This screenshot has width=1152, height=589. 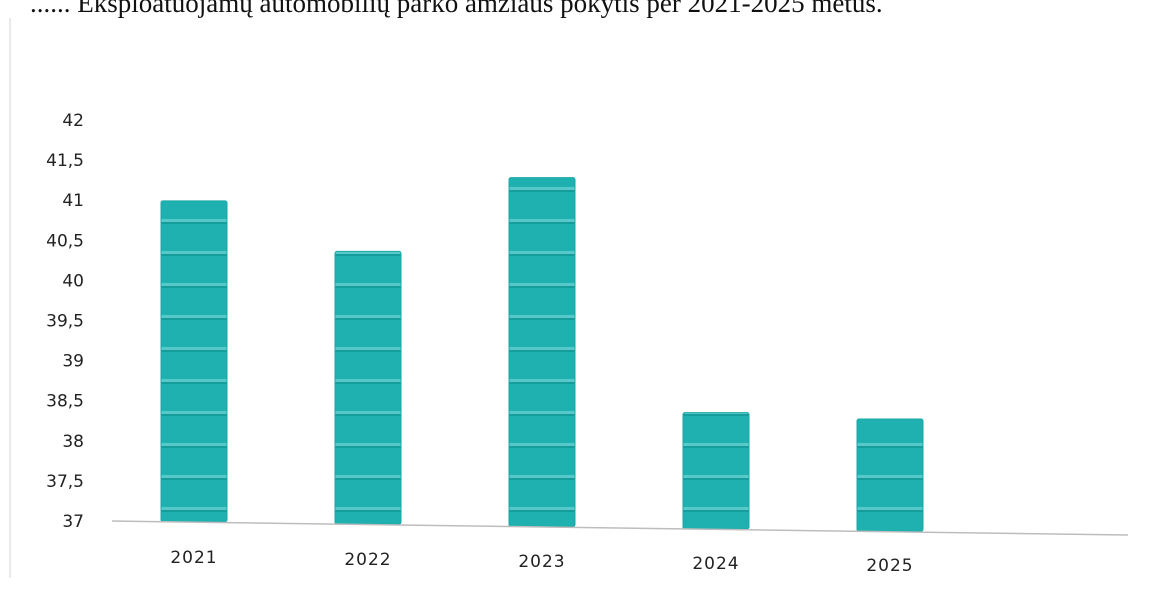 What do you see at coordinates (73, 362) in the screenshot?
I see `y-tick-label: 39` at bounding box center [73, 362].